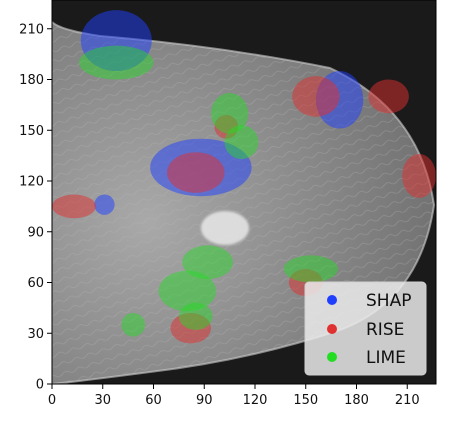  What do you see at coordinates (204, 400) in the screenshot?
I see `x-tick-label: 90` at bounding box center [204, 400].